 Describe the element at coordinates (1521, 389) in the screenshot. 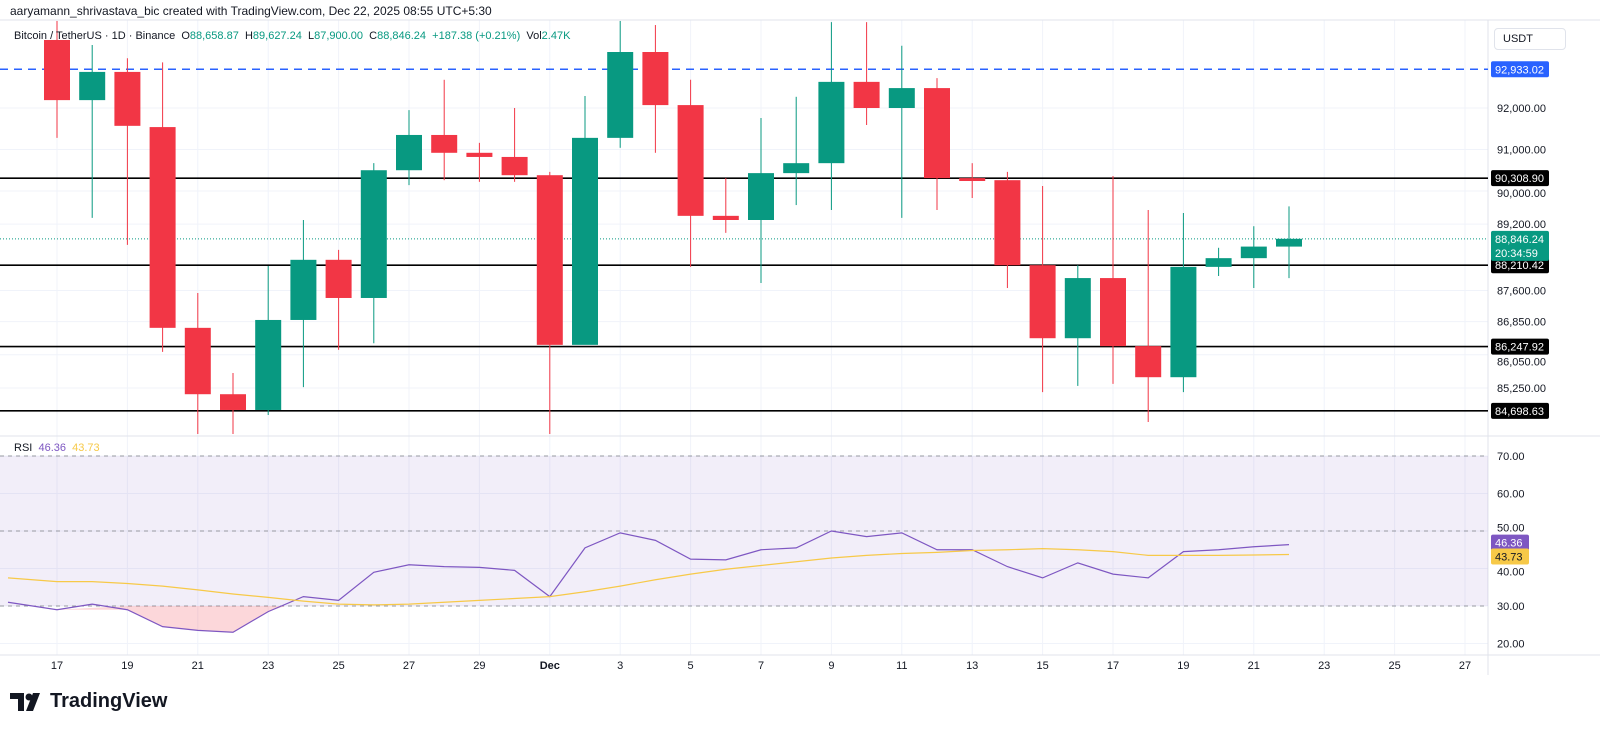

I see `price-axis-tick: 85,250.00` at that location.